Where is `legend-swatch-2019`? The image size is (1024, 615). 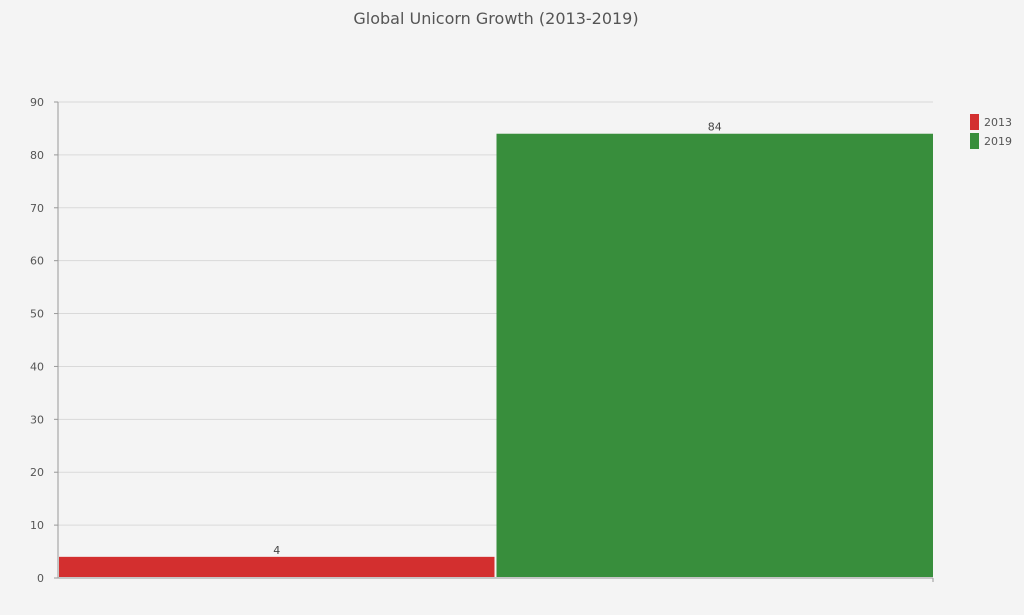
legend-swatch-2019 is located at coordinates (974, 141).